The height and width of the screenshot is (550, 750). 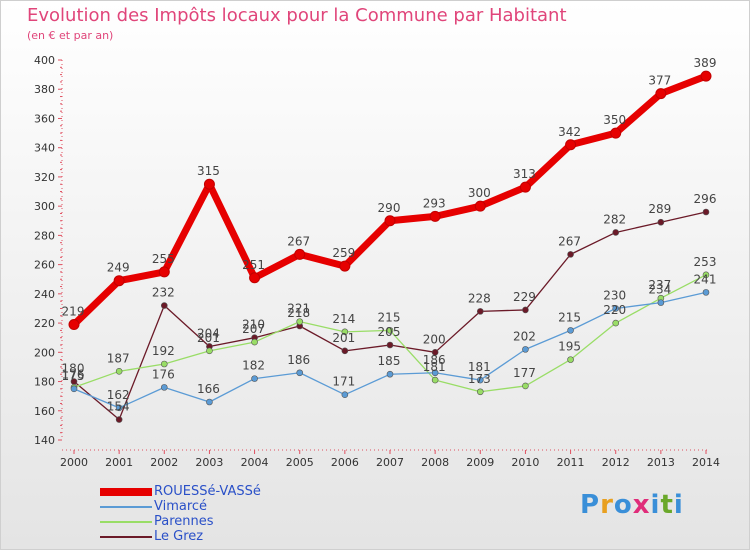 I want to click on y-tick-label: 260, so click(x=44, y=265).